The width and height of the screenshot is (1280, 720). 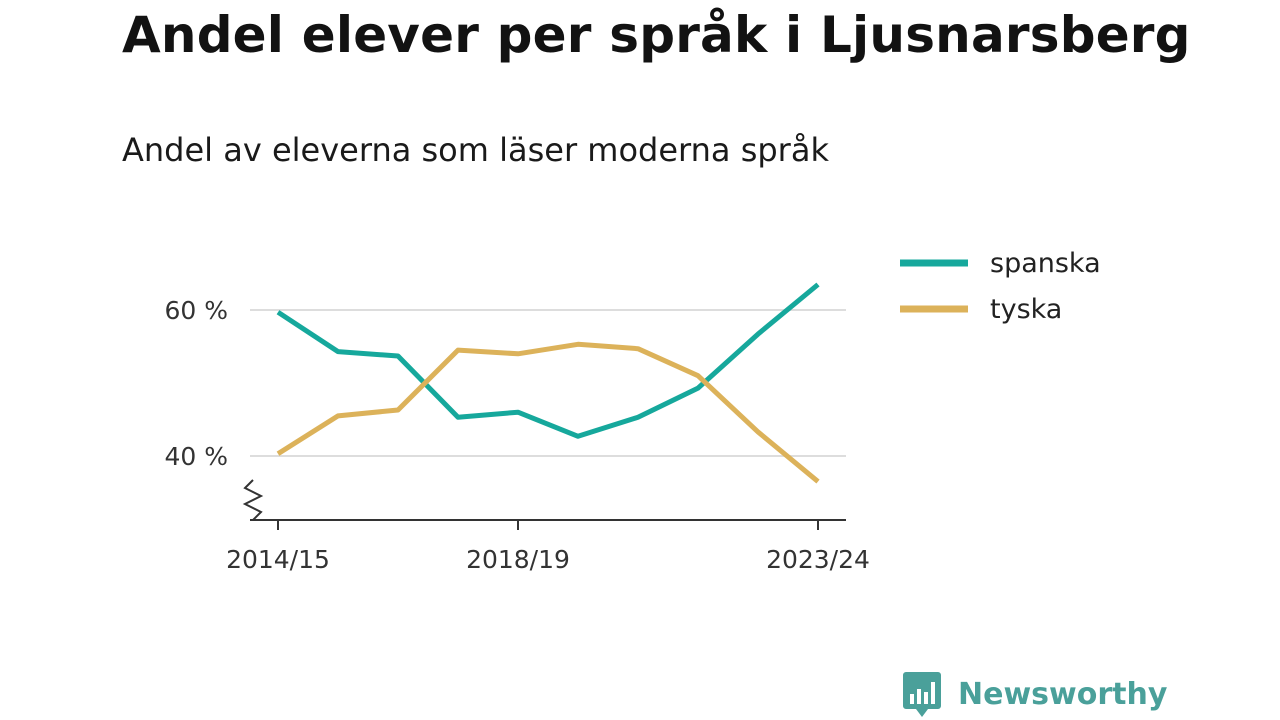 What do you see at coordinates (548, 412) in the screenshot?
I see `series-line-tyska` at bounding box center [548, 412].